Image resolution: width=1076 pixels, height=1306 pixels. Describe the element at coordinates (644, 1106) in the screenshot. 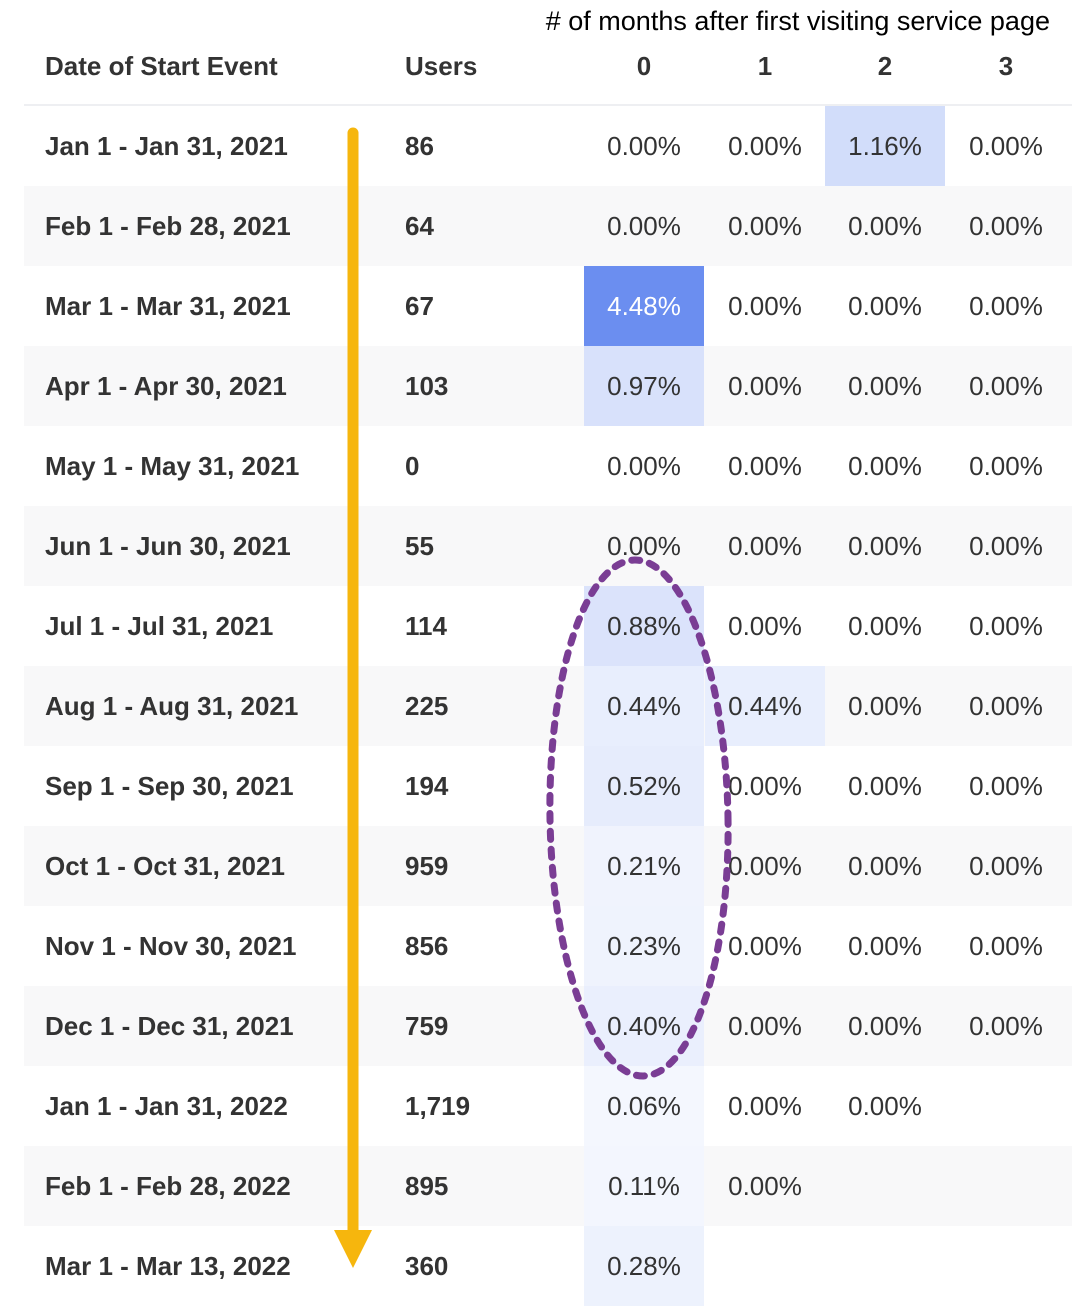

I see `retention-cell: 0.06%` at that location.